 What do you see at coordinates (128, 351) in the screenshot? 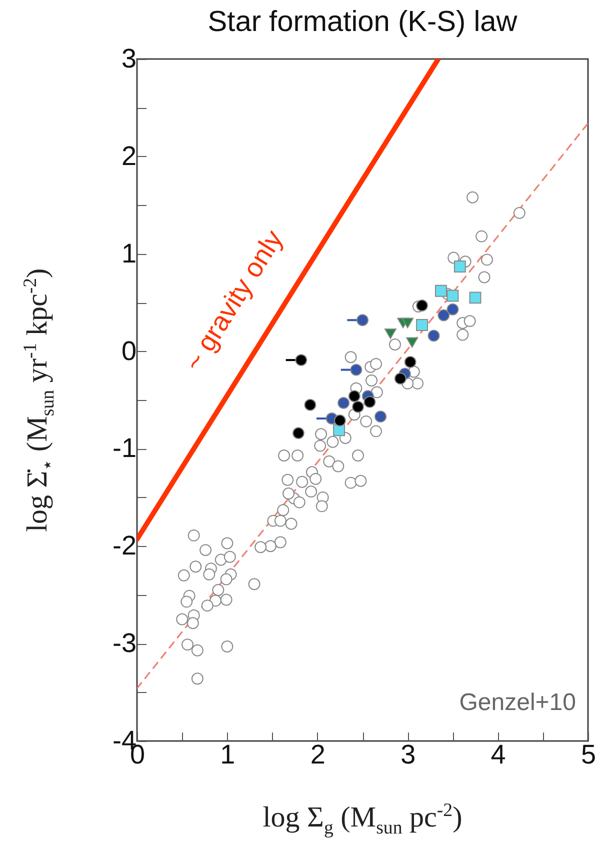
I see `y-tick-label: 0` at bounding box center [128, 351].